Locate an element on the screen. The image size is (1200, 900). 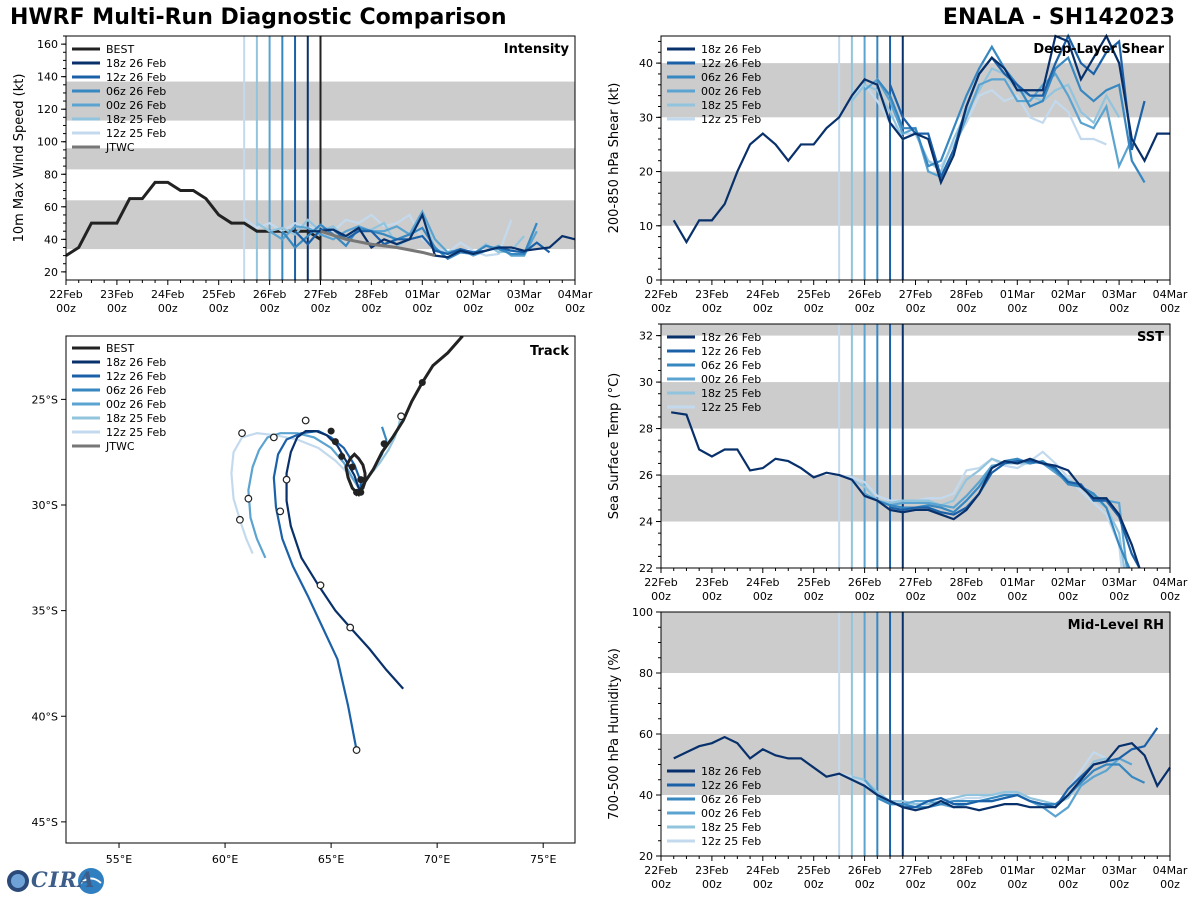
sst-xtick-label: 24Feb is located at coordinates (762, 582).